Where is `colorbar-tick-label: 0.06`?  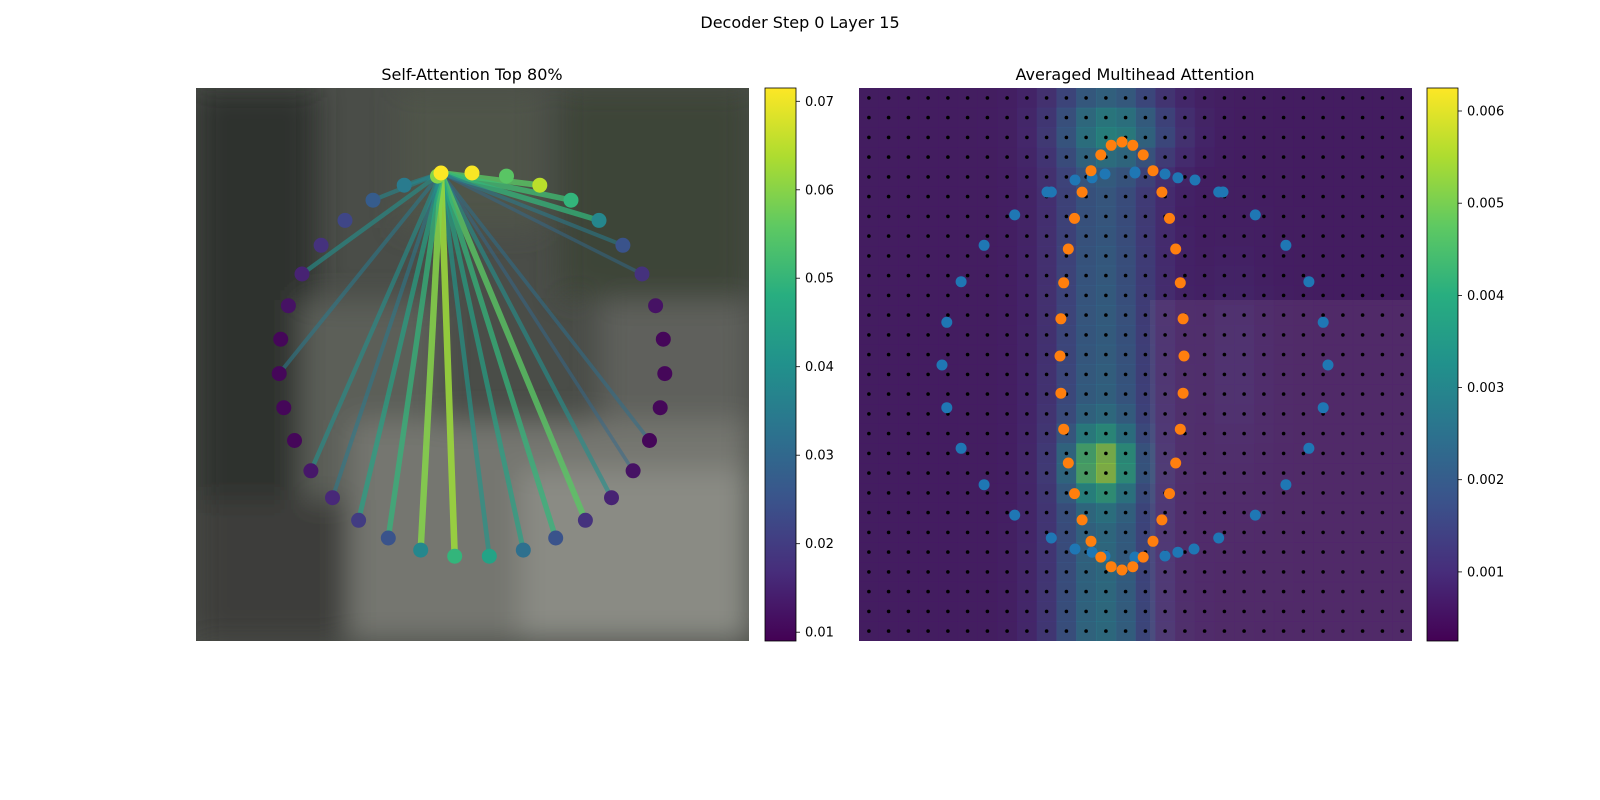 colorbar-tick-label: 0.06 is located at coordinates (819, 190).